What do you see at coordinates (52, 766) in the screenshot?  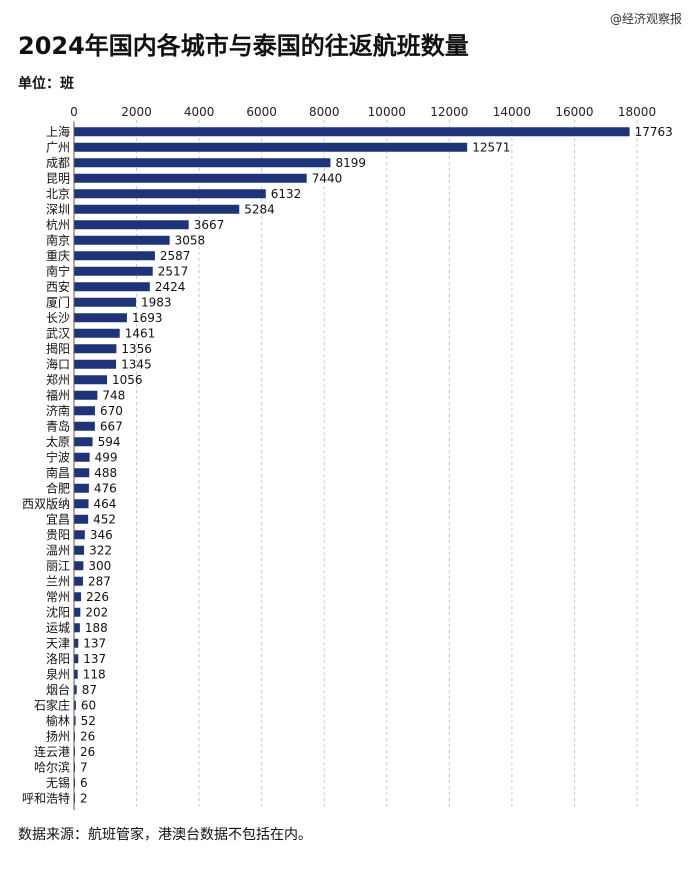 I see `y-category-label: 哈尔滨` at bounding box center [52, 766].